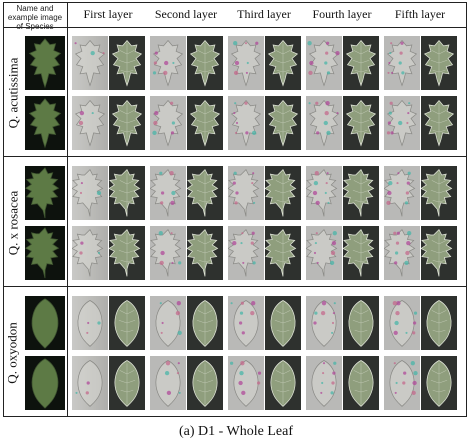 The width and height of the screenshot is (472, 447). What do you see at coordinates (420, 14) in the screenshot?
I see `layer-header-5: Fifth layer` at bounding box center [420, 14].